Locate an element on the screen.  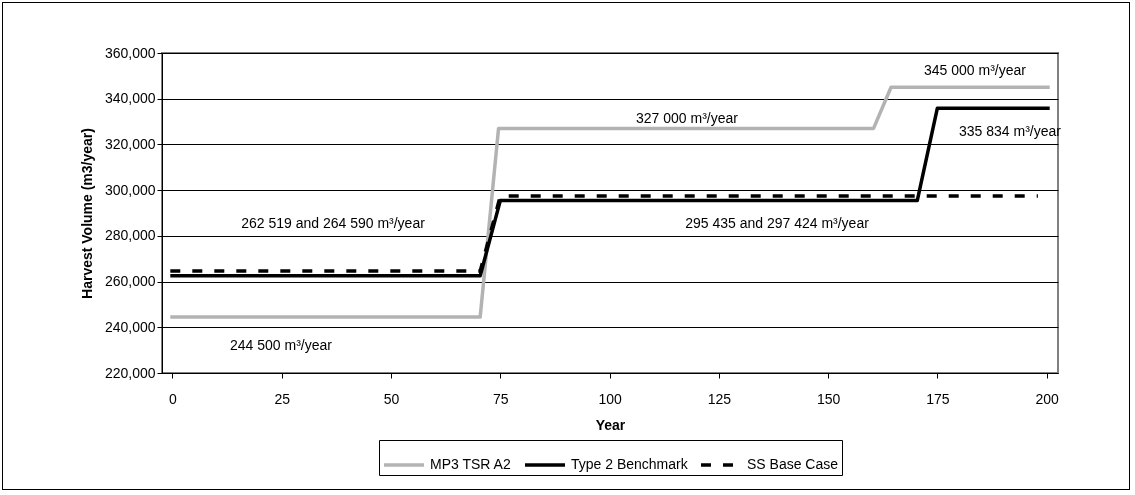
legend-label: MP3 TSR A2 is located at coordinates (470, 464).